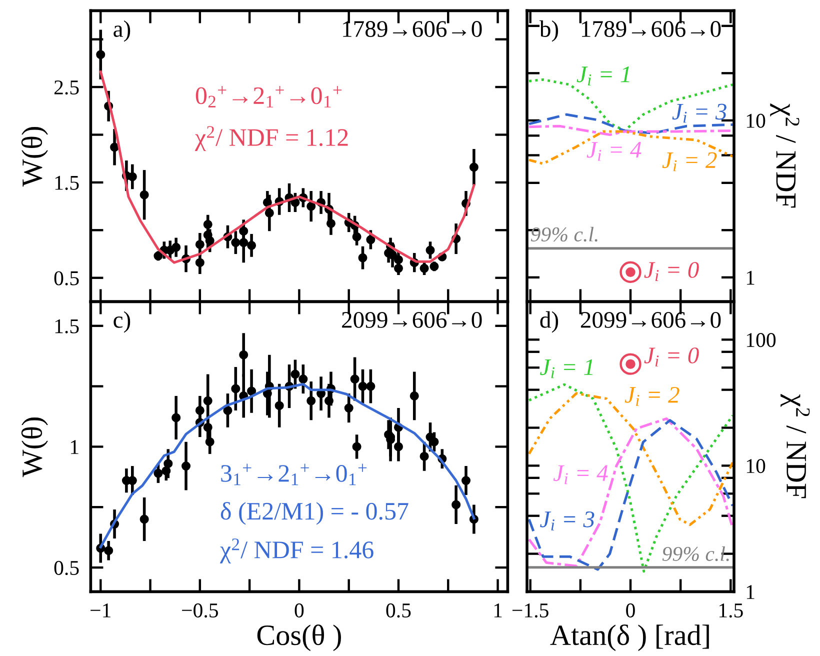 The width and height of the screenshot is (820, 656). What do you see at coordinates (294, 475) in the screenshot?
I see `text: 3$_{1}$$^{+}$→2$_{1}$$^{+}$→0$_{1}$$^{+}$` at bounding box center [294, 475].